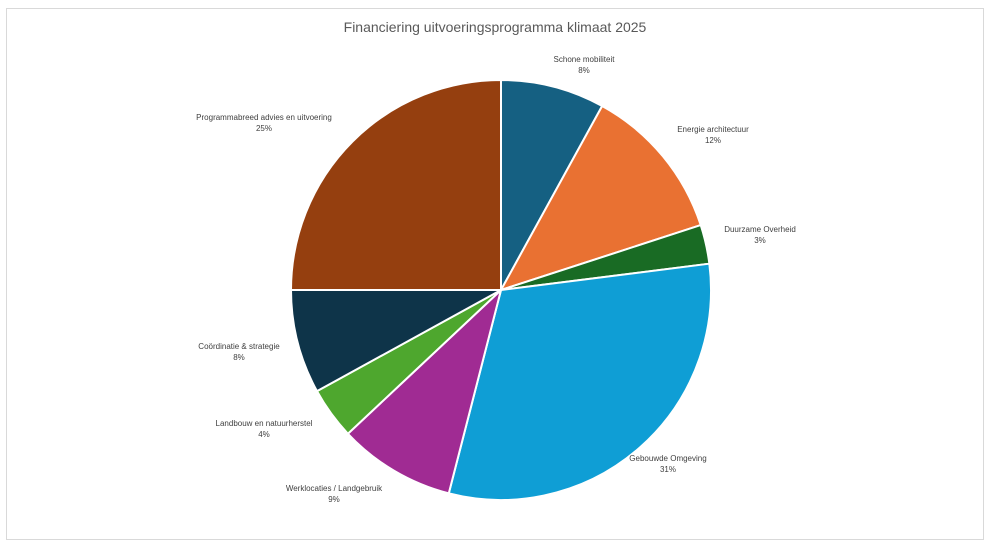  Describe the element at coordinates (668, 469) in the screenshot. I see `slice-value-label: 31%` at that location.